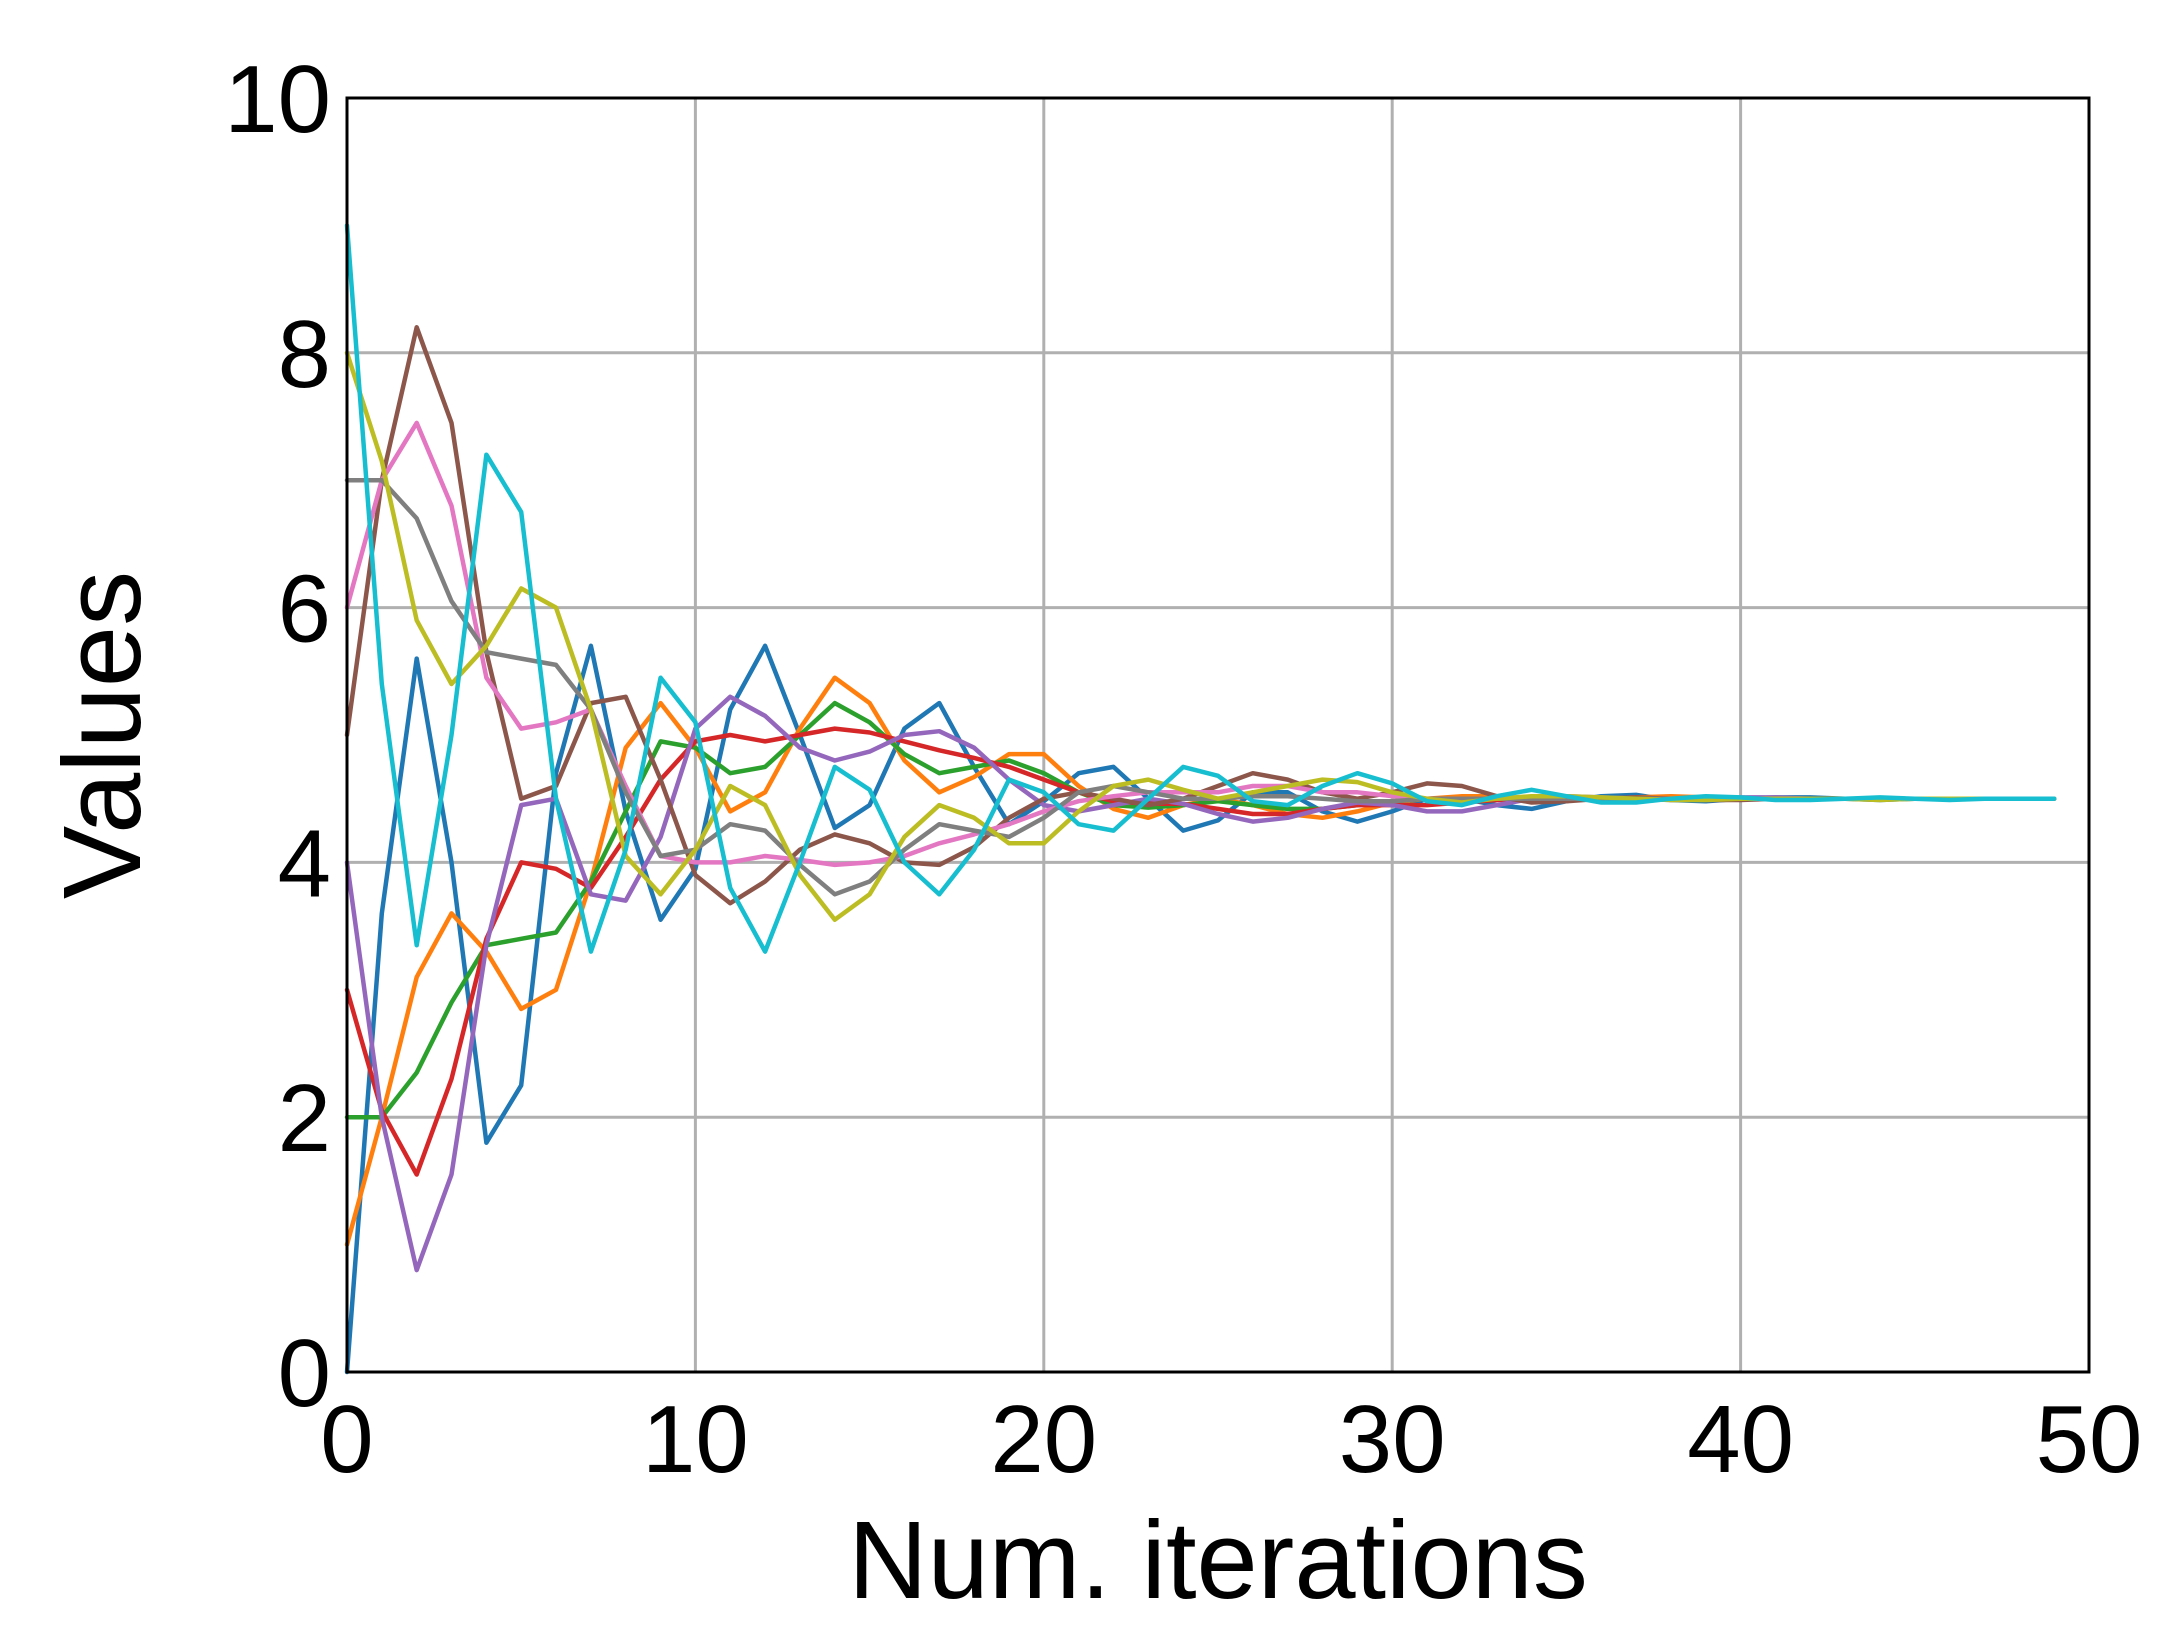 The height and width of the screenshot is (1628, 2167). I want to click on x-tick-label: 10, so click(695, 1439).